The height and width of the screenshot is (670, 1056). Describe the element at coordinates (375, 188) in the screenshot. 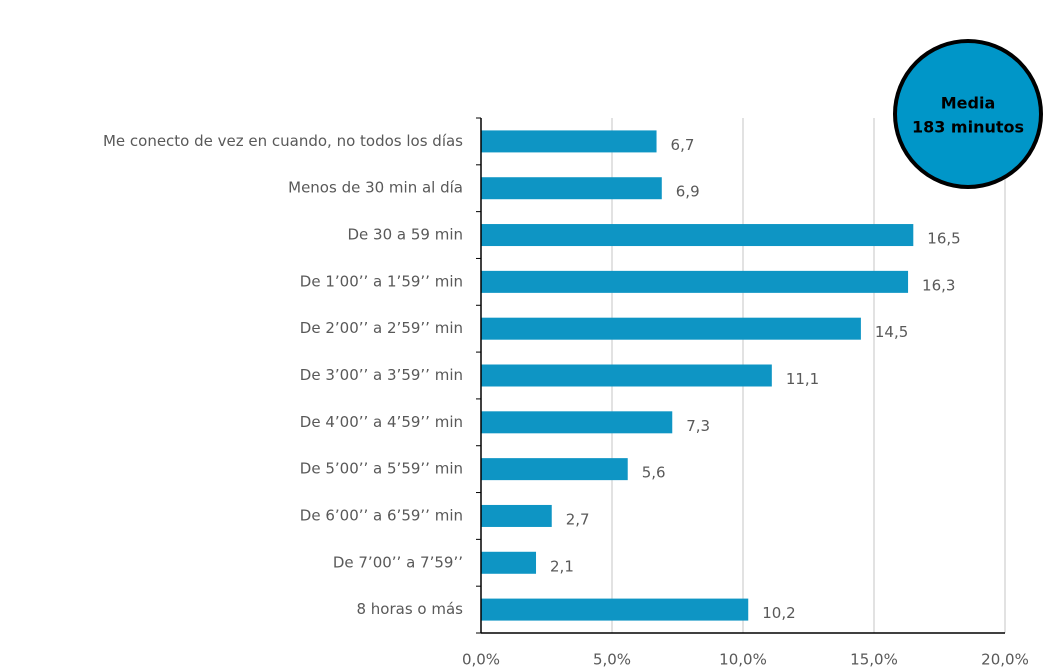

I see `y-tick-label: Menos de 30 min al día` at that location.